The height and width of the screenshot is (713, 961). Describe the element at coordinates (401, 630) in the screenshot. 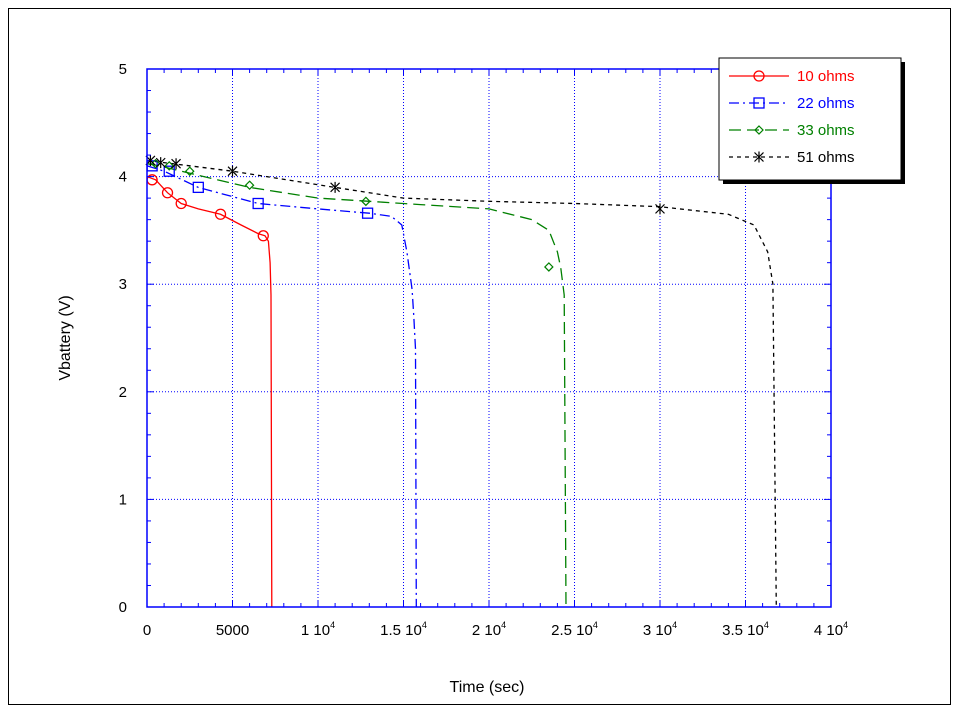

I see `x-tick-label-base: 1.5 10` at that location.